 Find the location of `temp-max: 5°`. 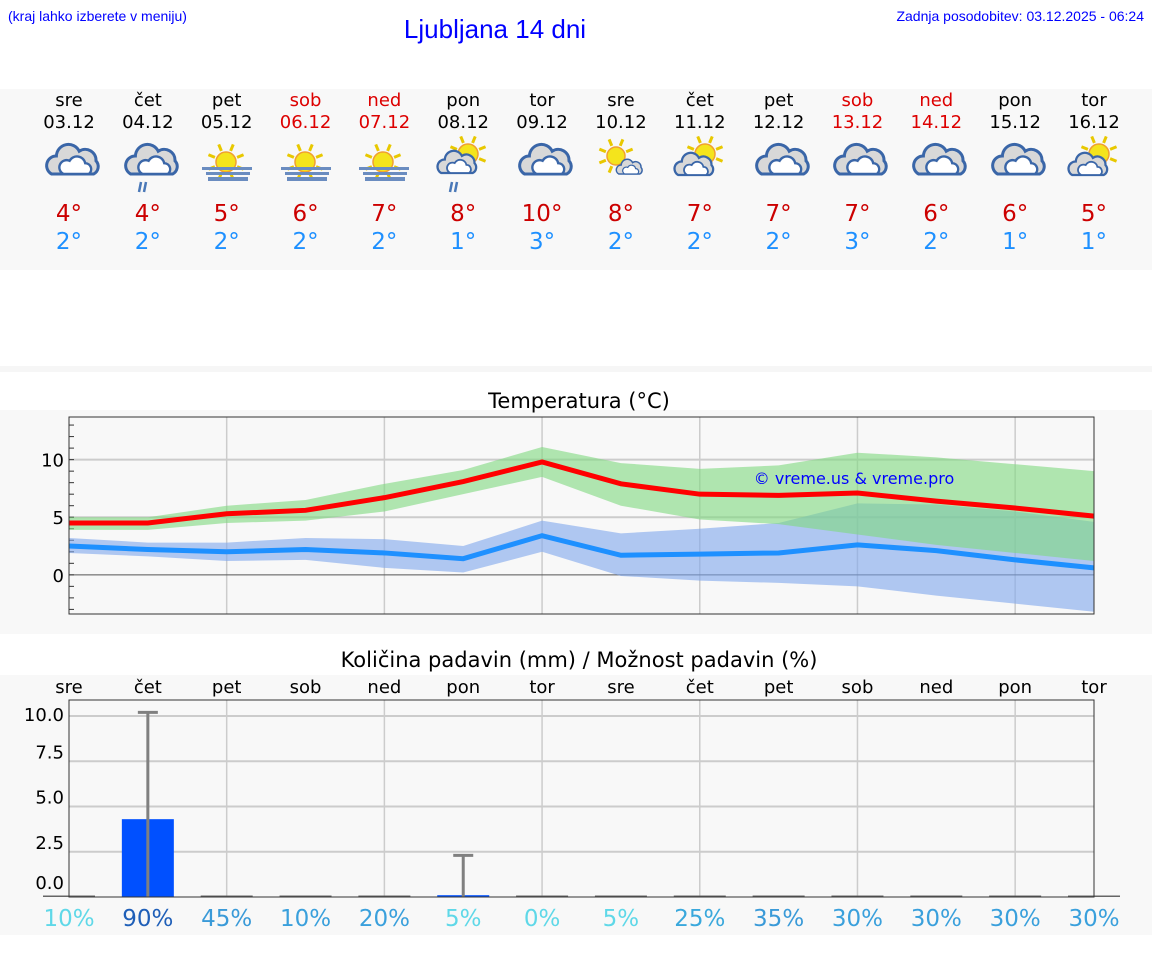

temp-max: 5° is located at coordinates (226, 214).